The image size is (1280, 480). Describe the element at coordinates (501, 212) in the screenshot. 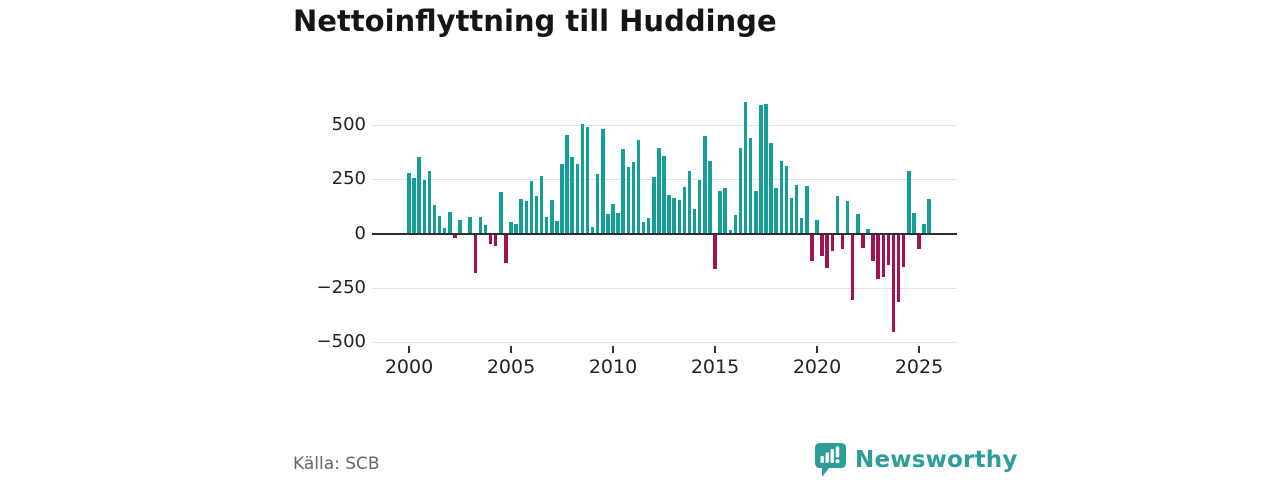

I see `bar-2004Q3` at that location.